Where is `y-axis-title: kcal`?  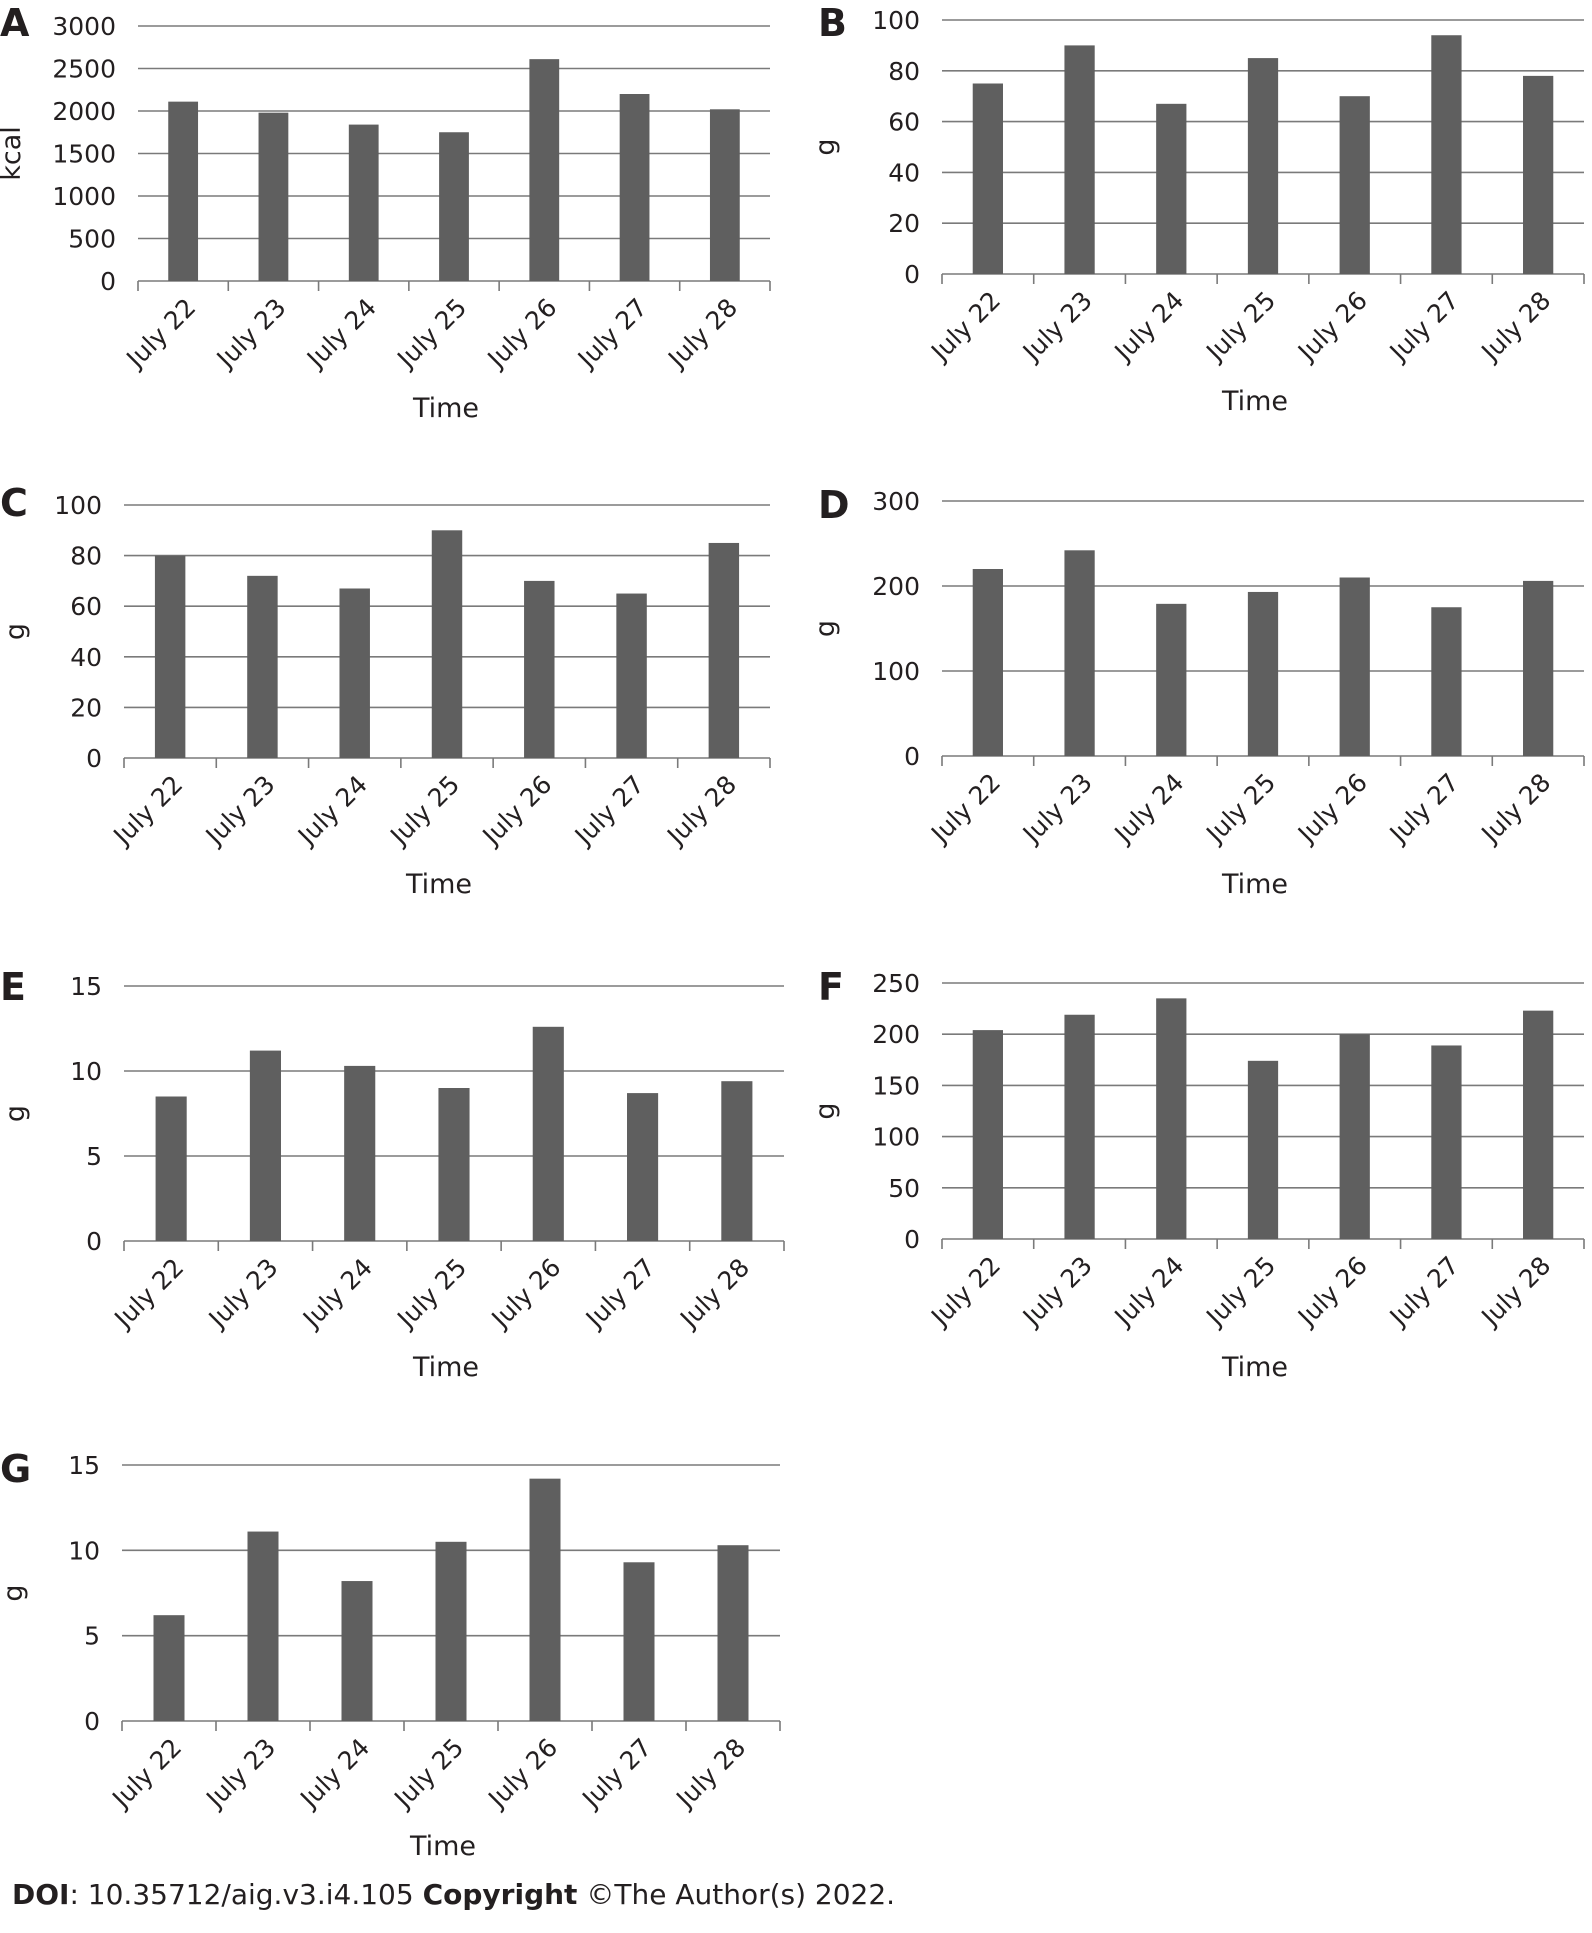 y-axis-title: kcal is located at coordinates (13, 153).